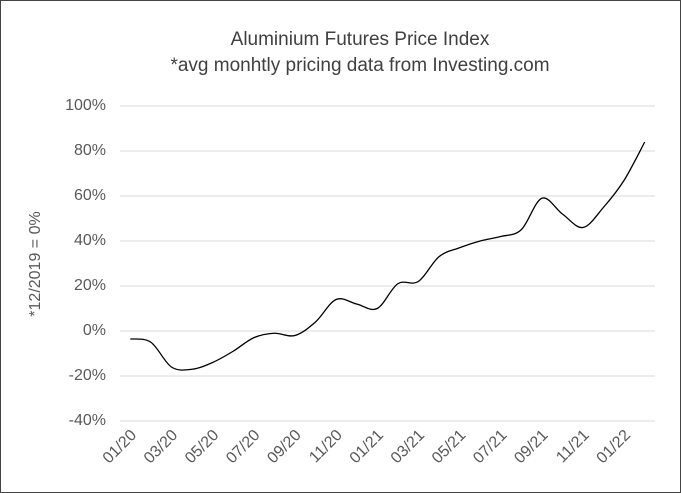 The height and width of the screenshot is (493, 681). I want to click on y-tick-label: 0%, so click(94, 330).